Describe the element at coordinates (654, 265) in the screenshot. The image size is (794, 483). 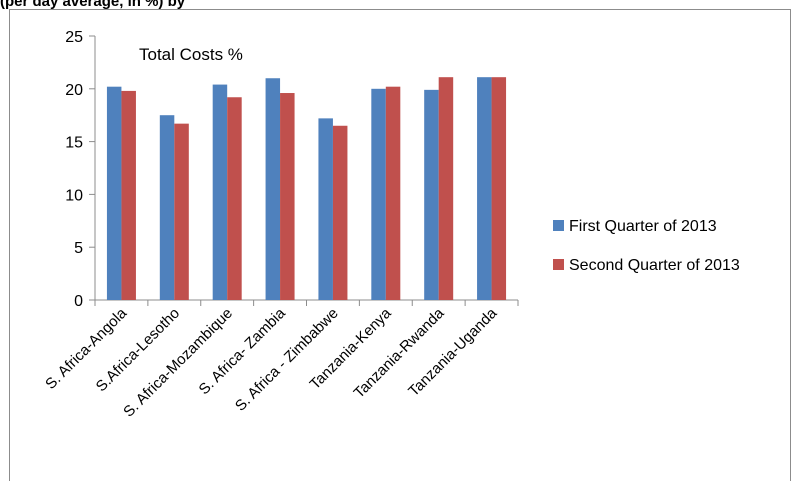
I see `legend-label: Second Quarter of 2013` at that location.